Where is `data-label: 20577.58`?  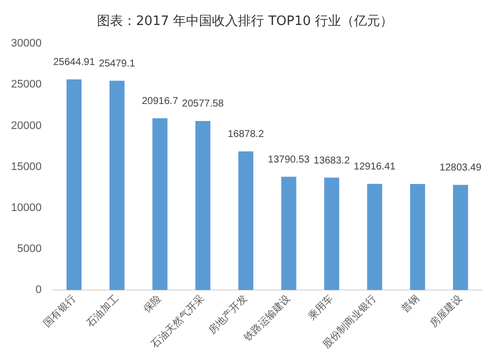 data-label: 20577.58 is located at coordinates (203, 104).